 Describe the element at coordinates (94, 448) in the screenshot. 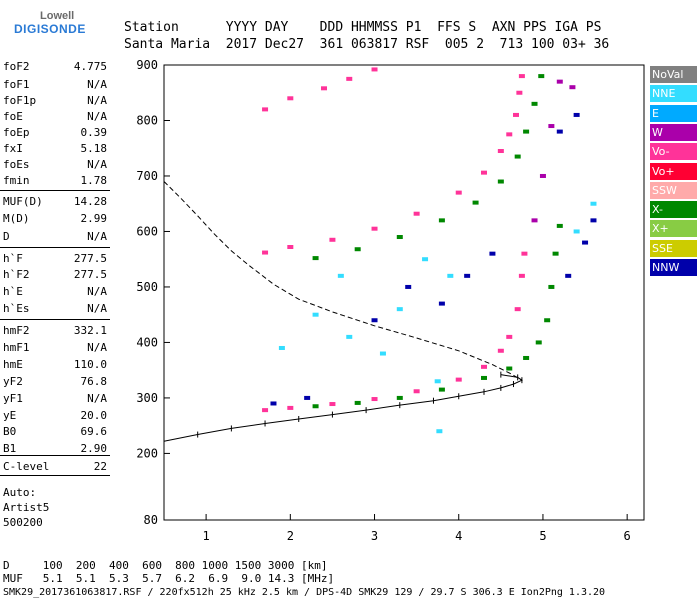

I see `param-value: 2.90` at that location.